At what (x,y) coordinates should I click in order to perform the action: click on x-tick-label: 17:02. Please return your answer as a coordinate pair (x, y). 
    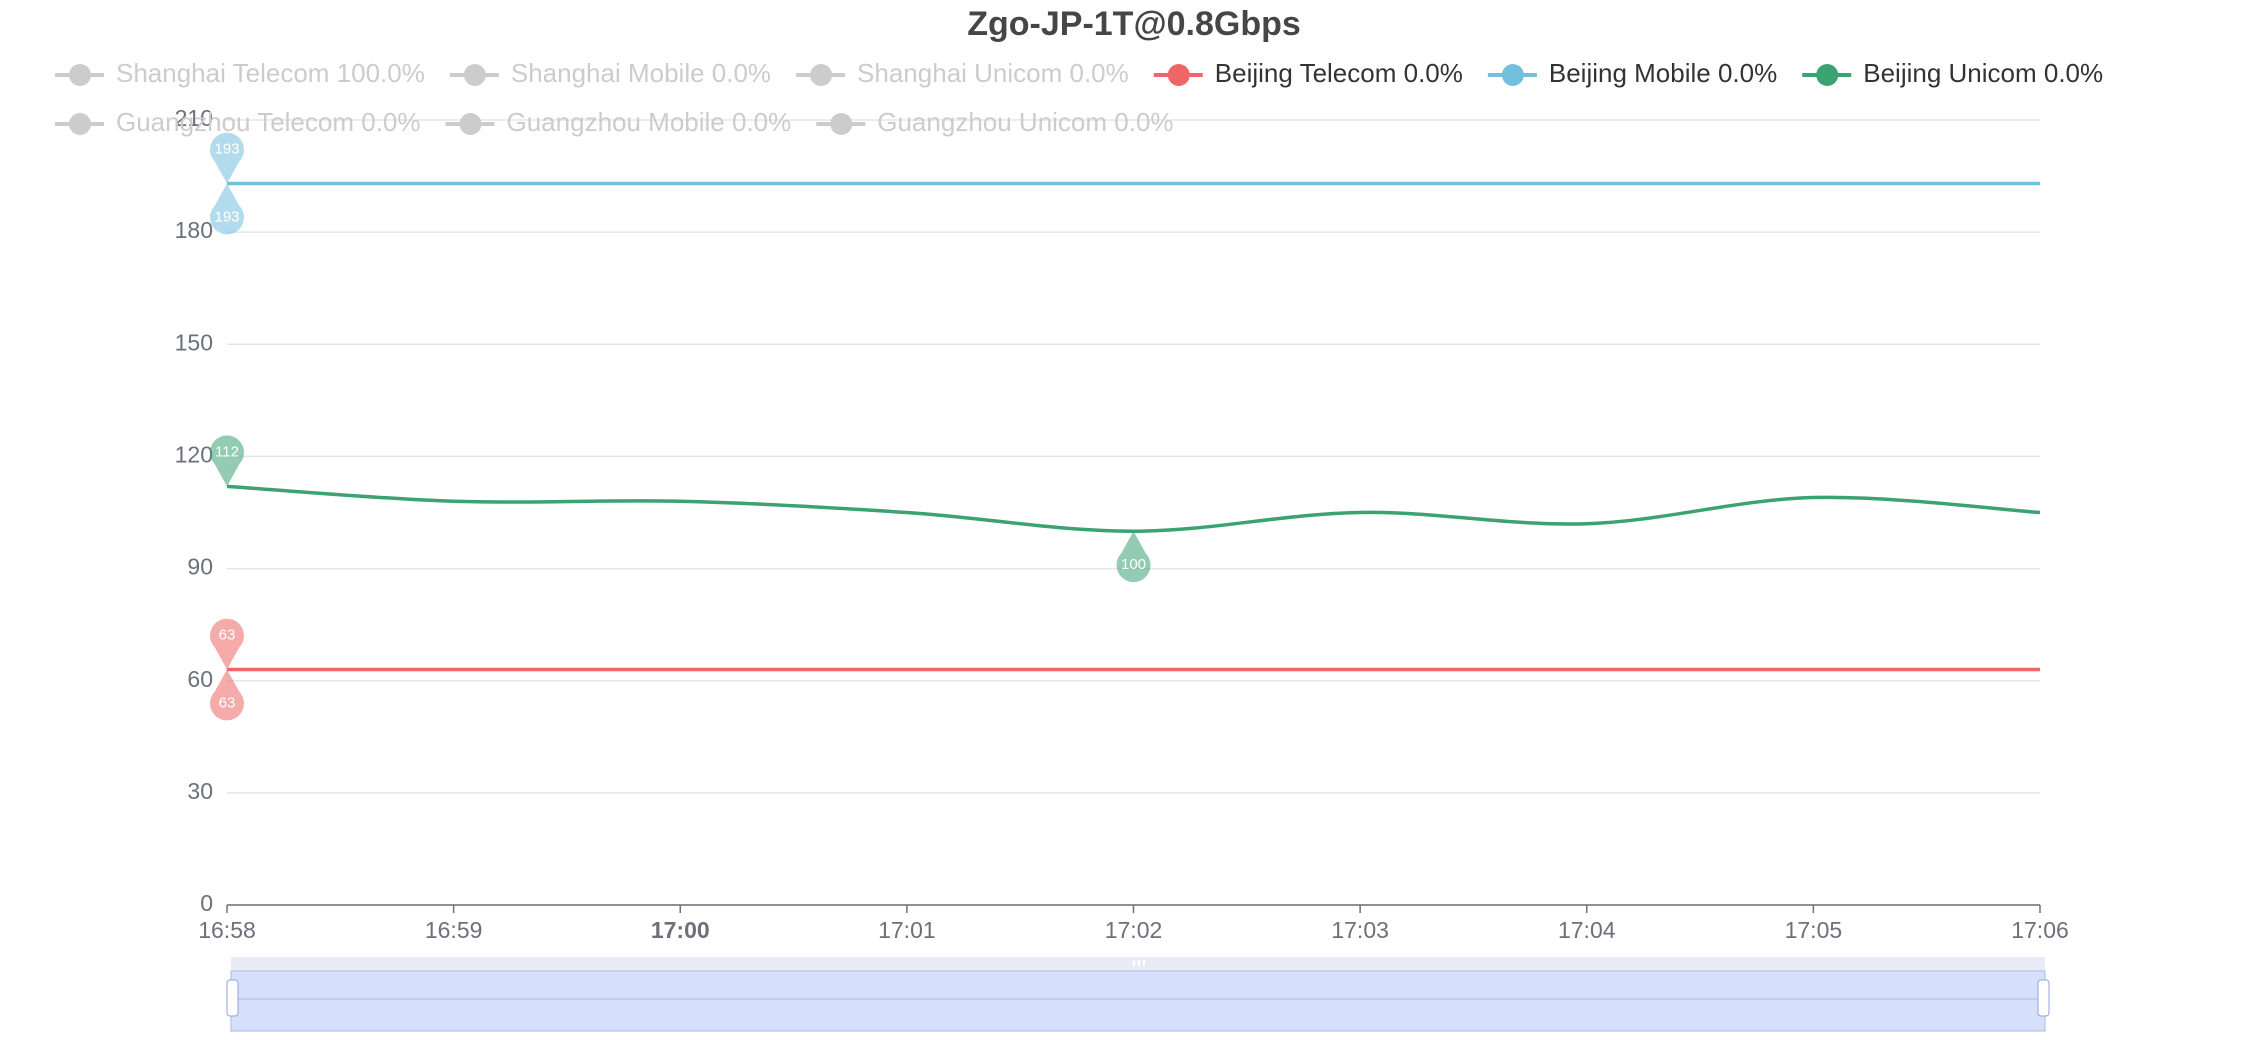
    Looking at the image, I should click on (1134, 930).